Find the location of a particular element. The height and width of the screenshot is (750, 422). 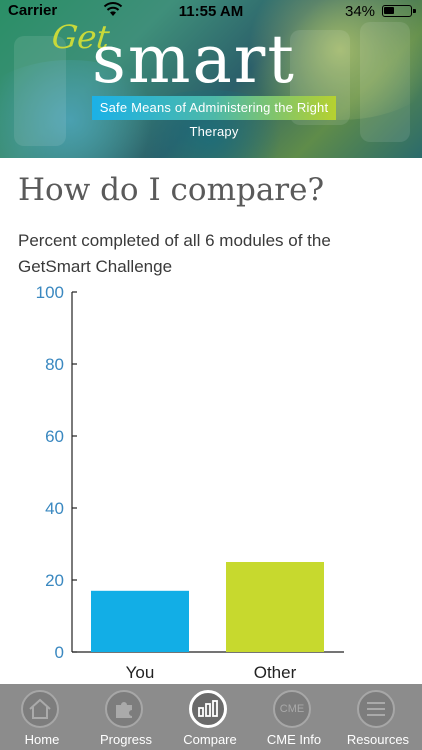

bar-other is located at coordinates (275, 607).